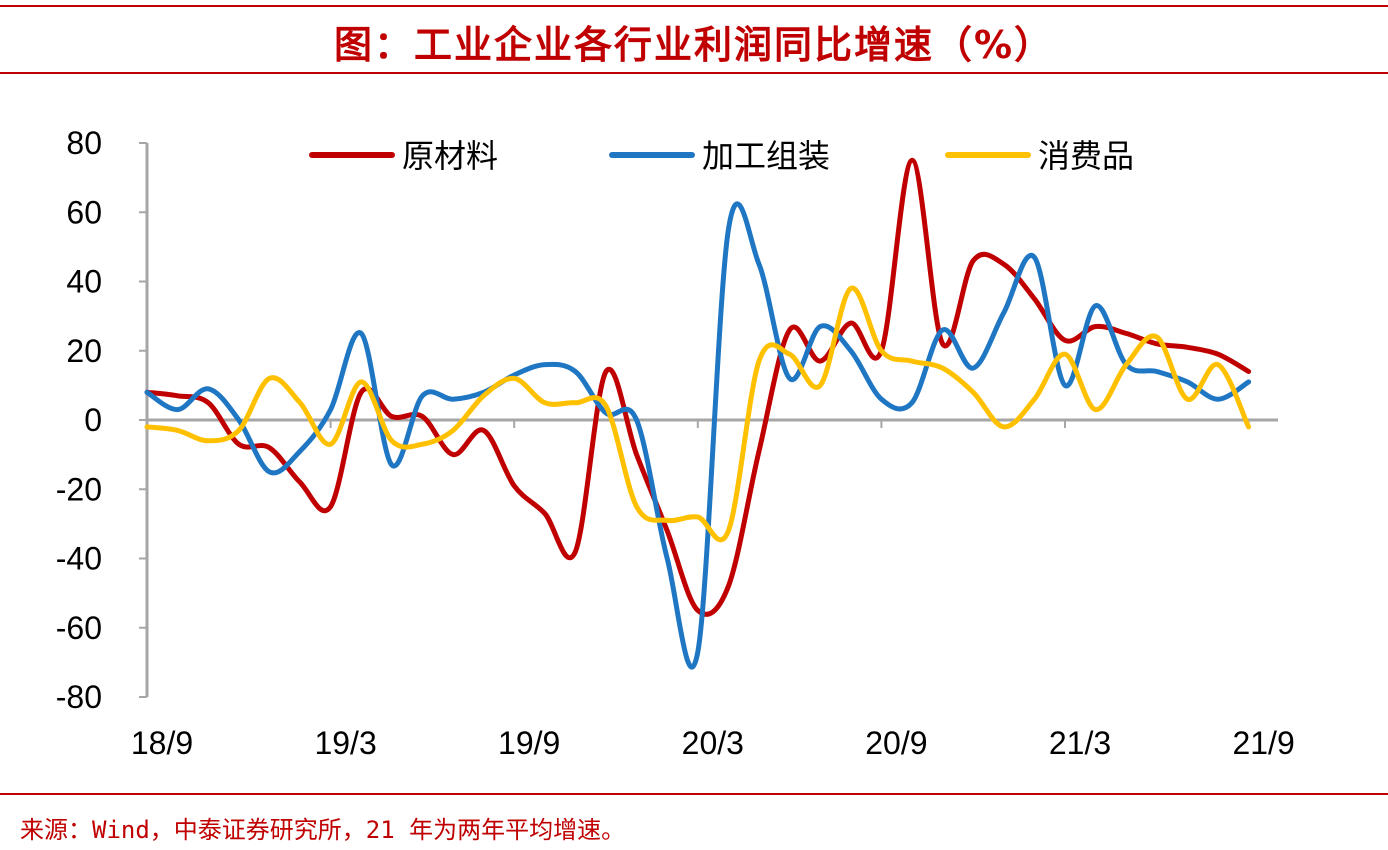  I want to click on y-tick-label: 80, so click(84, 143).